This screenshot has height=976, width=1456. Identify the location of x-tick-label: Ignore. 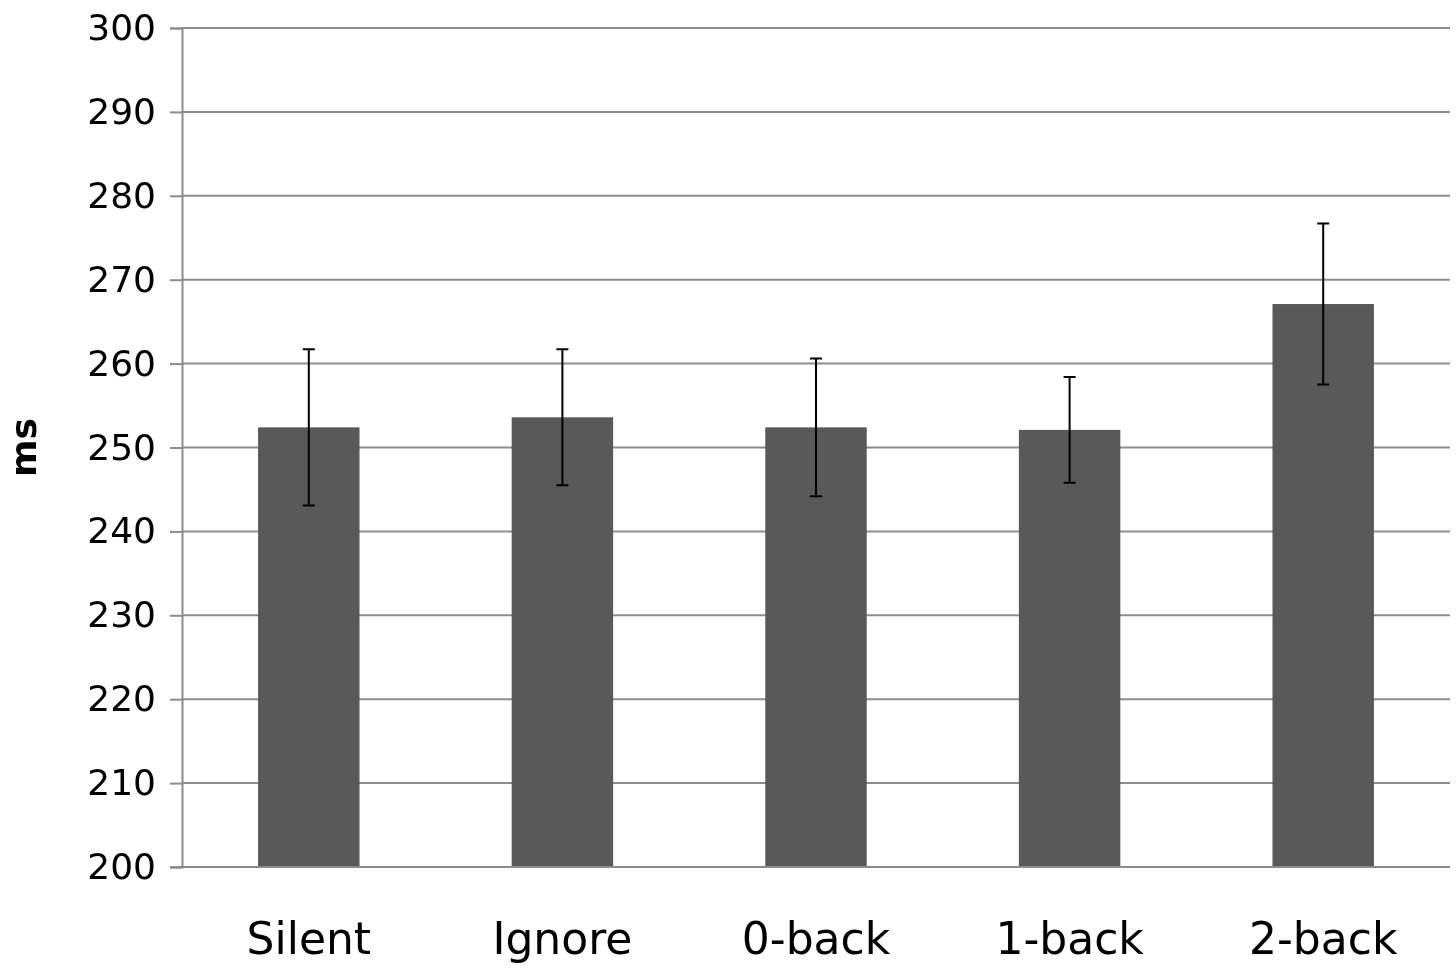
(562, 939).